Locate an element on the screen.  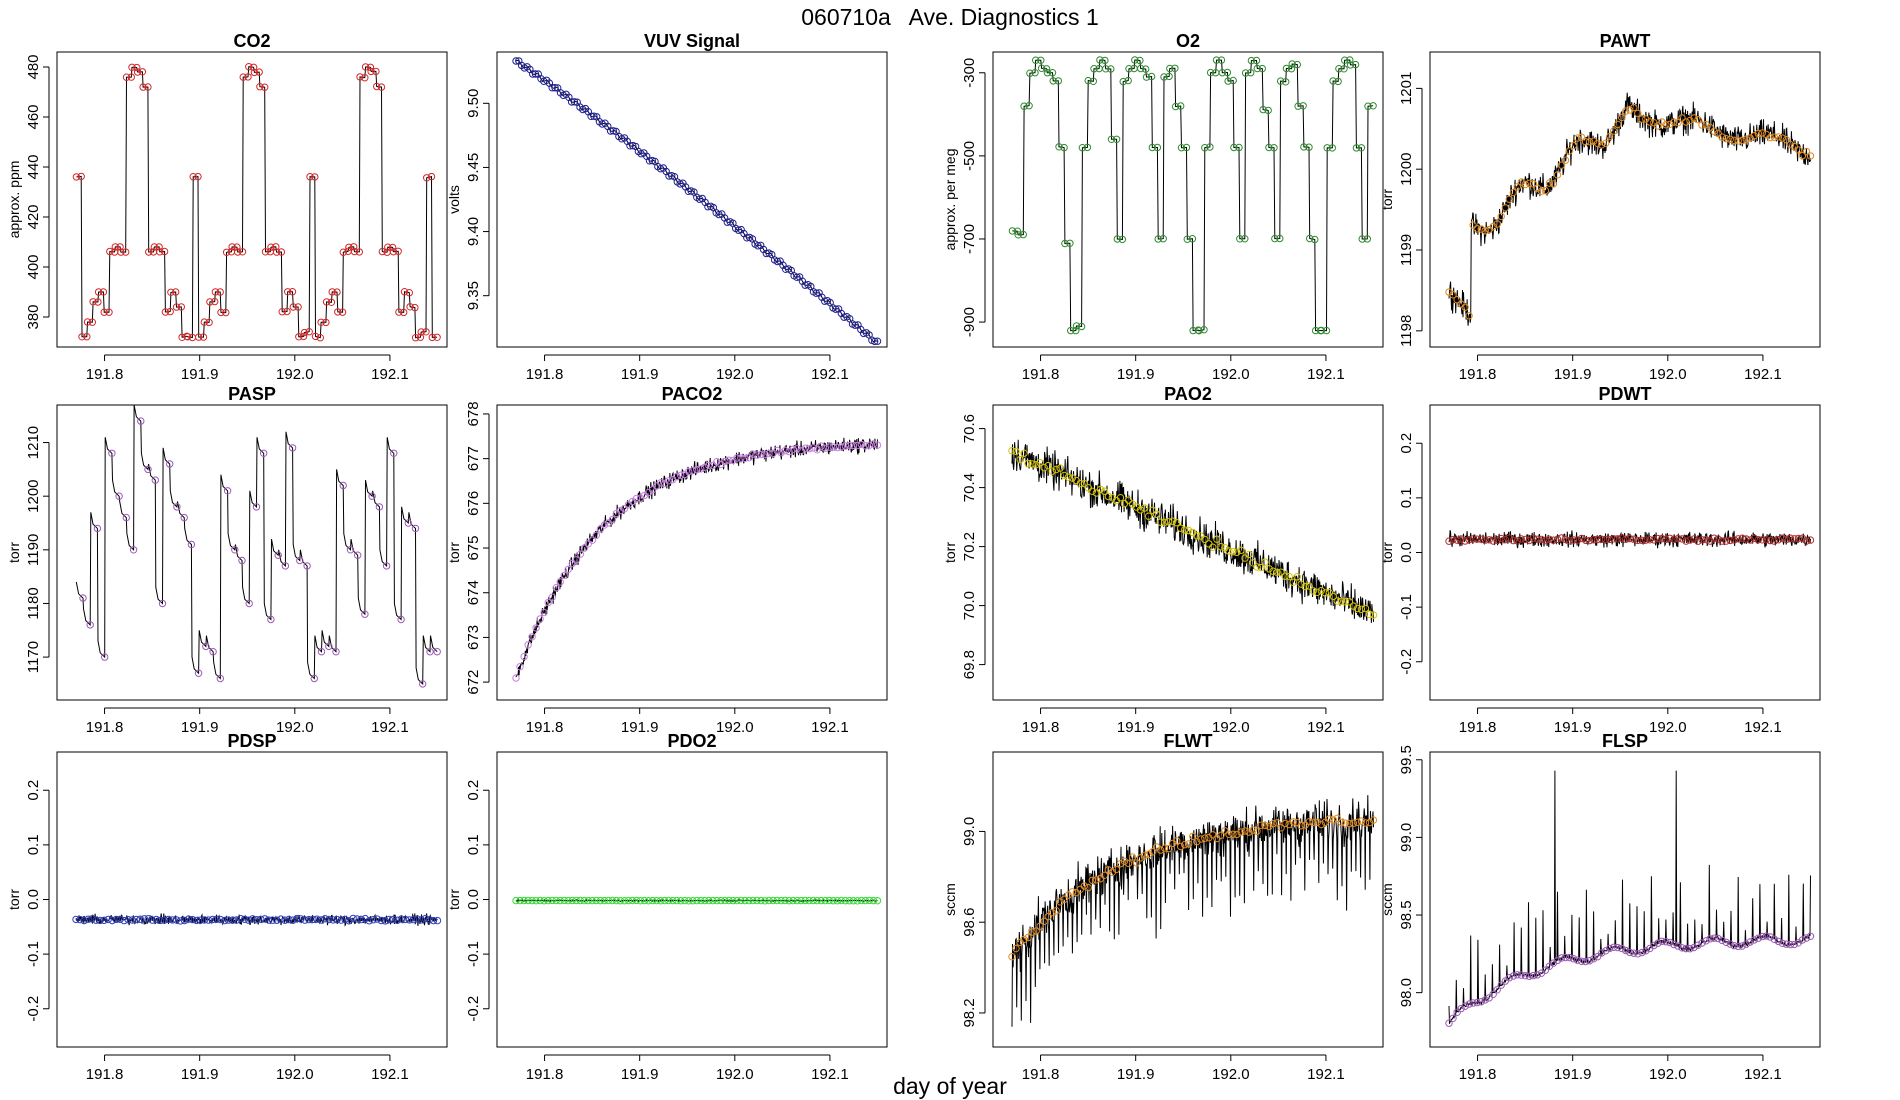
panel-title: PDO2 is located at coordinates (691, 741).